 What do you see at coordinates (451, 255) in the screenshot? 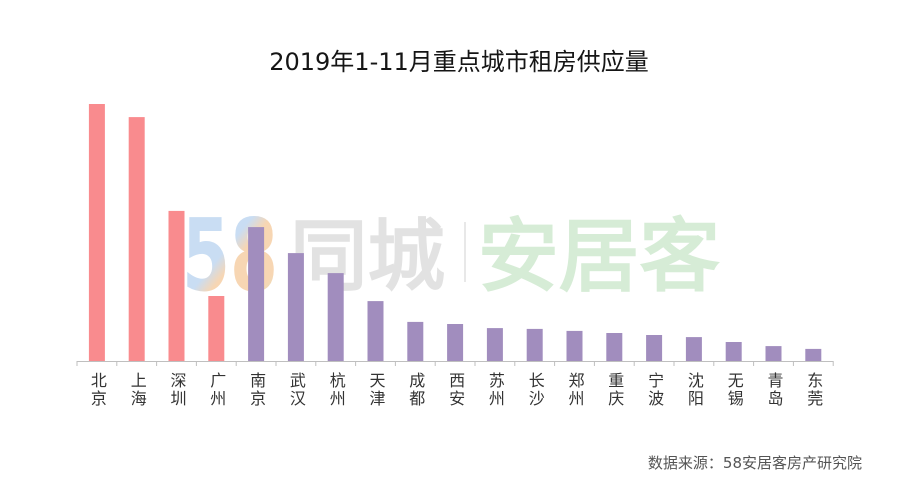
I see `watermark-logo: 58 同城 安居客` at bounding box center [451, 255].